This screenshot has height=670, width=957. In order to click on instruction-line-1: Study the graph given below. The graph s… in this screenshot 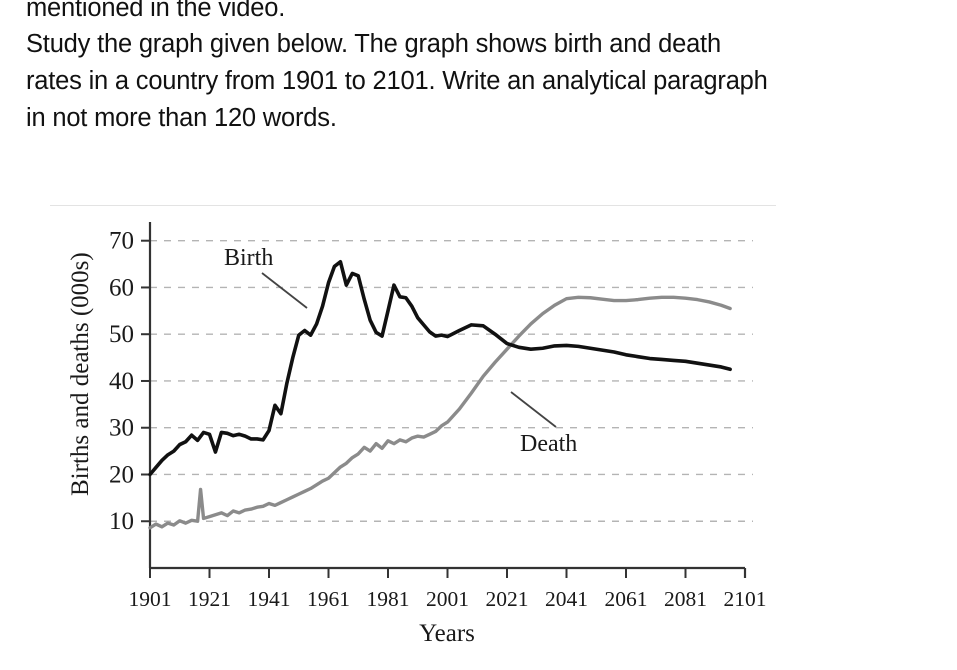, I will do `click(373, 44)`.